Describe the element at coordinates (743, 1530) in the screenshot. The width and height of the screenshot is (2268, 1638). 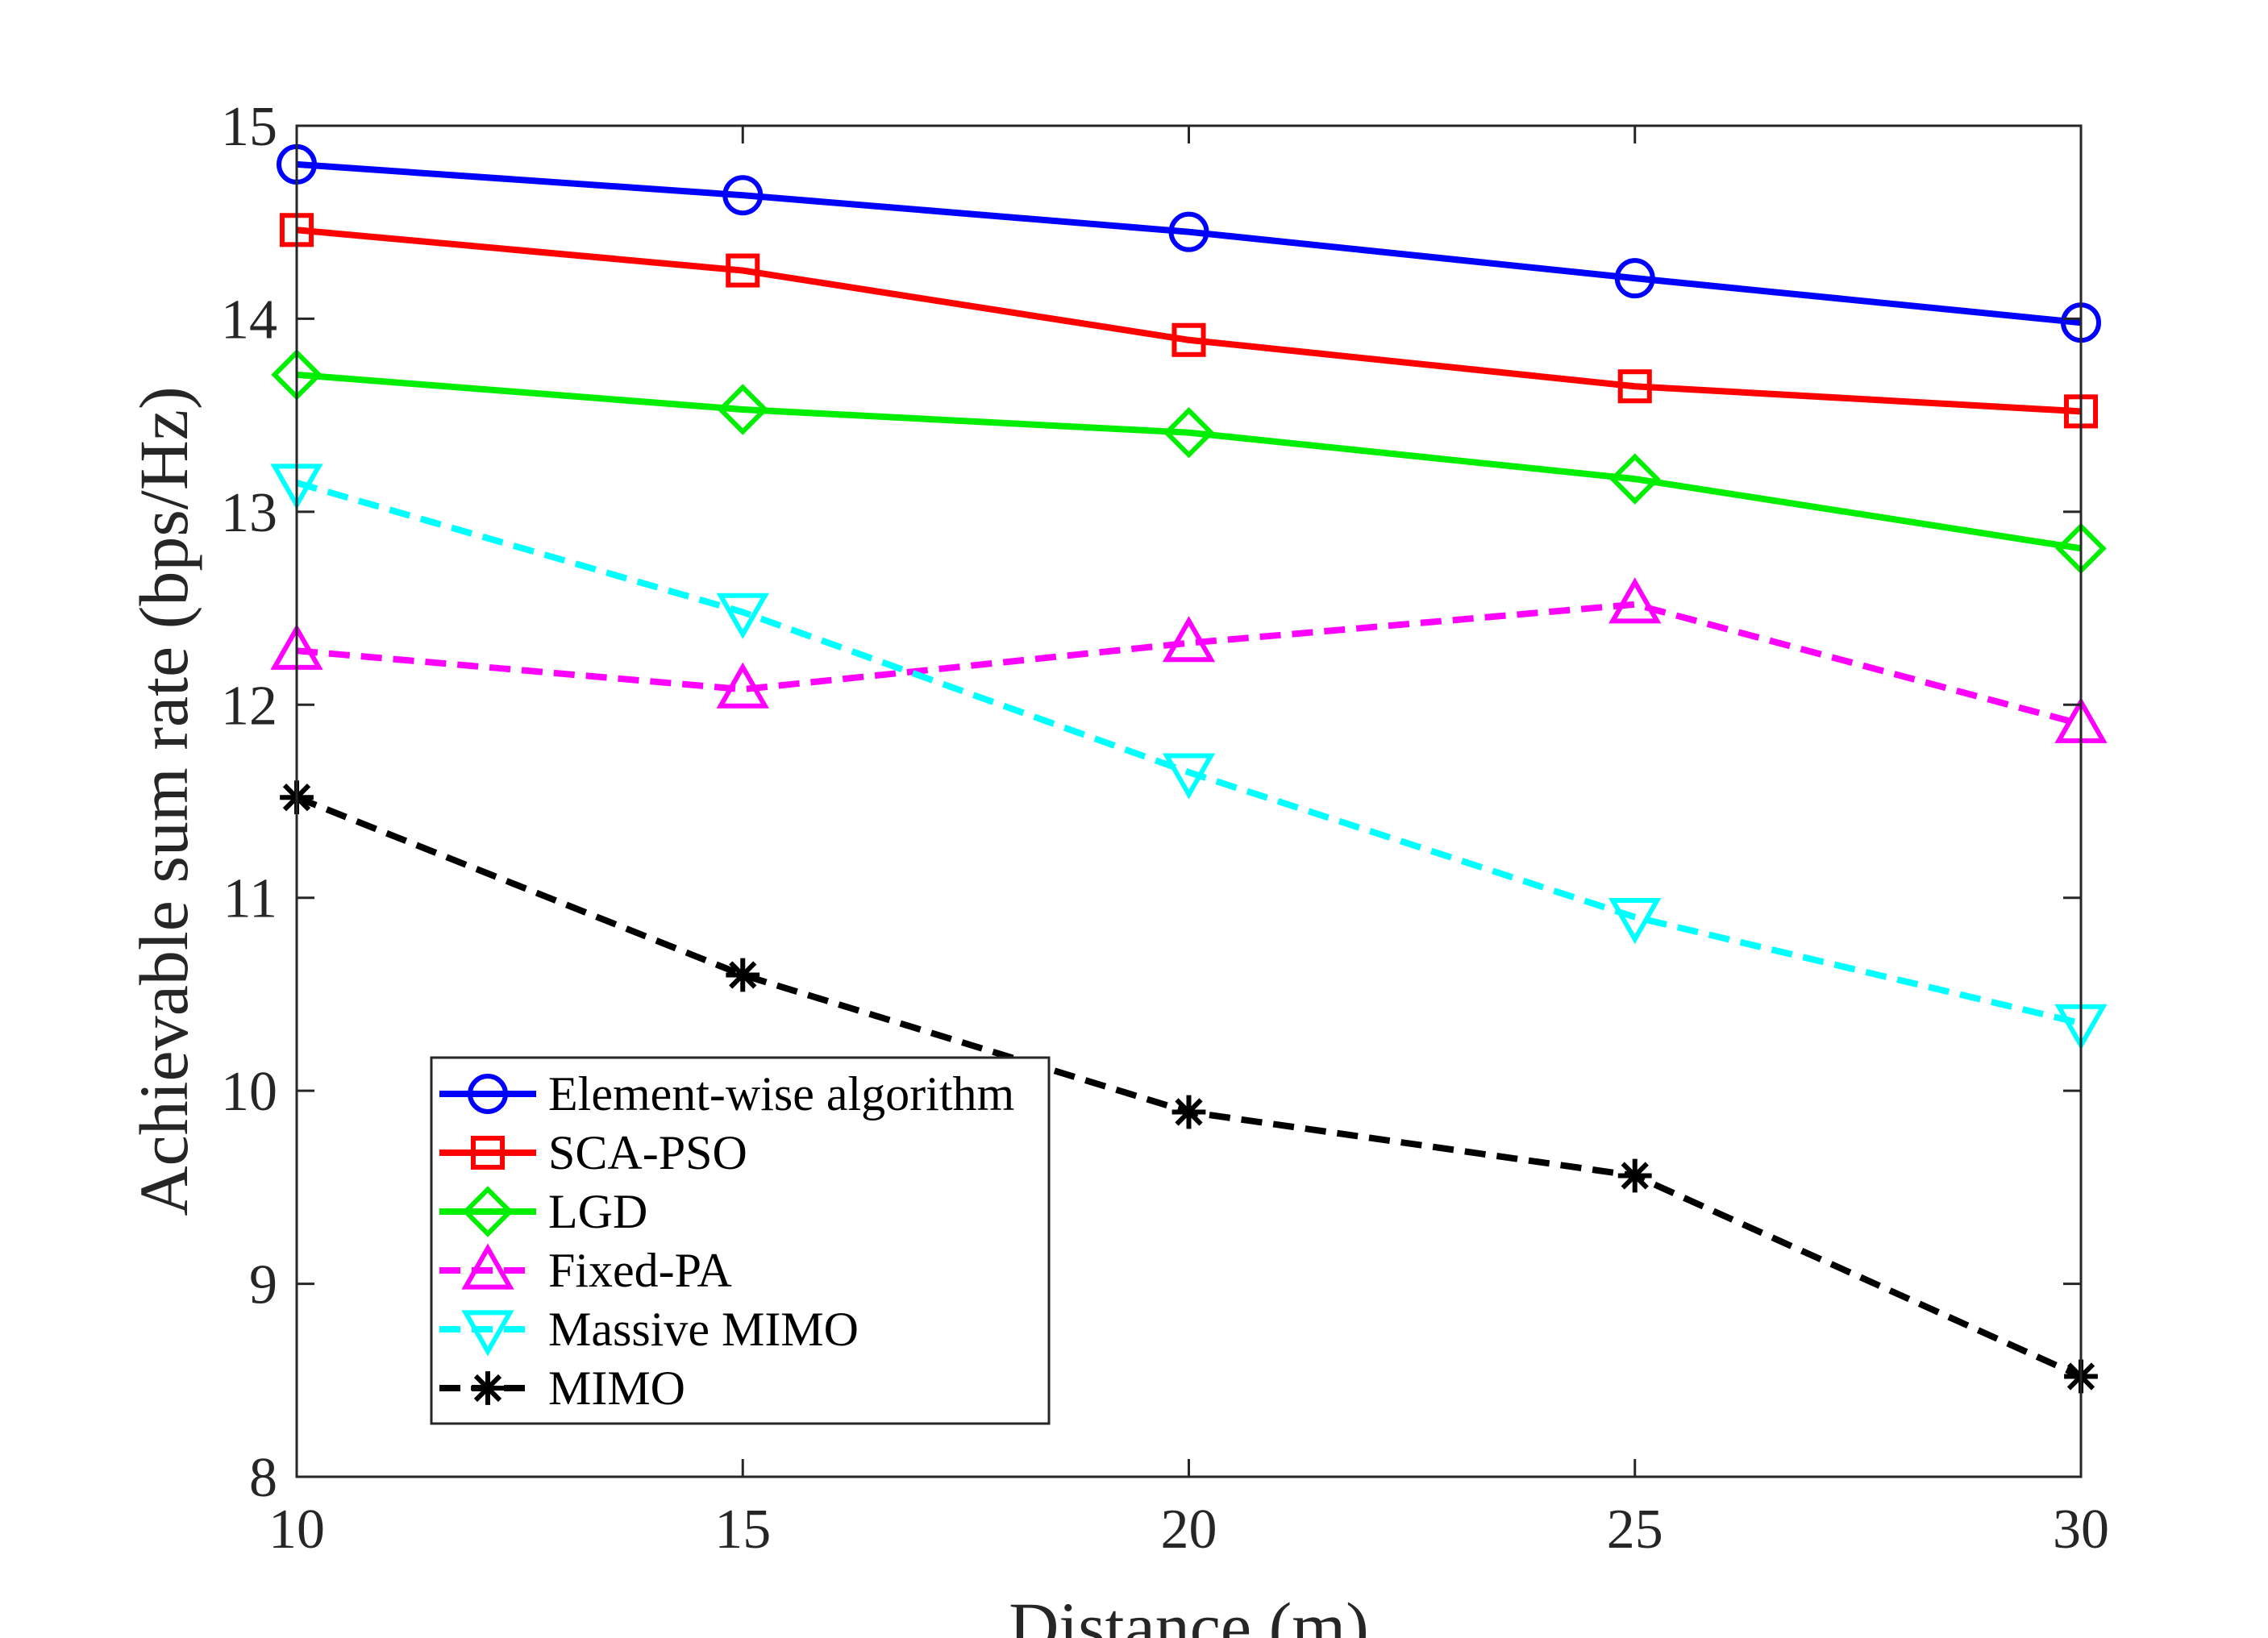
I see `x-tick-label: 15` at that location.